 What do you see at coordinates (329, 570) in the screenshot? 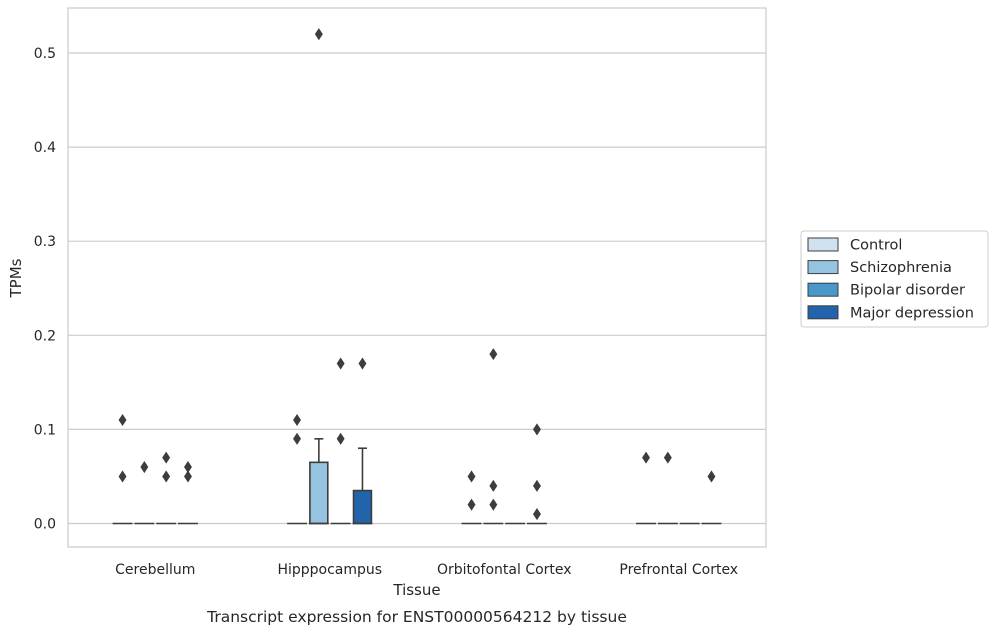
I see `x-tick-label: Hipppocampus` at bounding box center [329, 570].